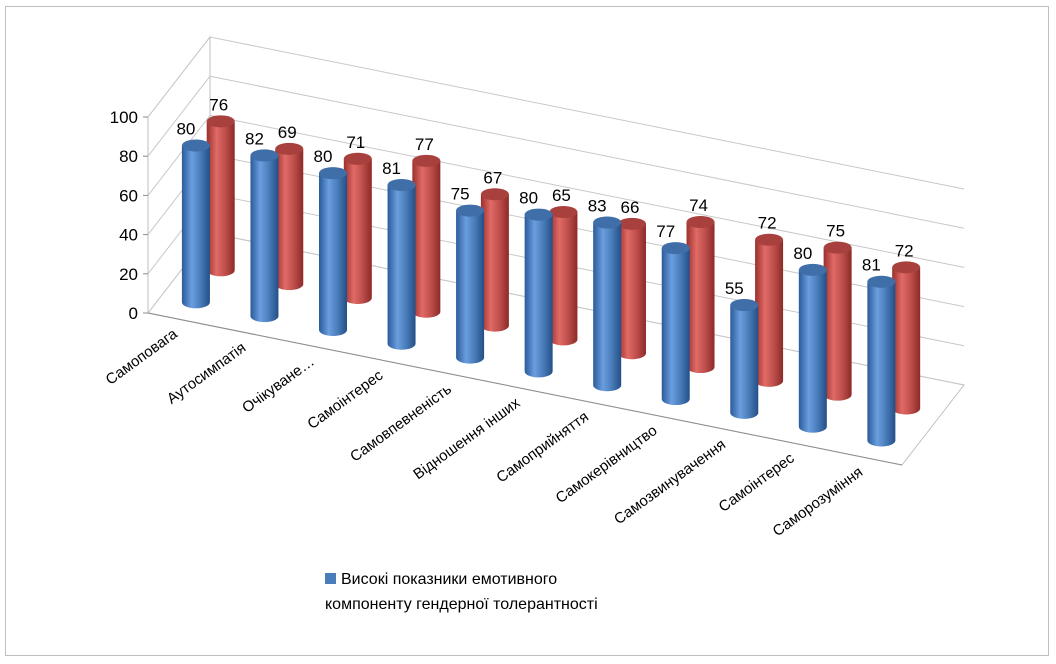  What do you see at coordinates (561, 195) in the screenshot?
I see `data-label: 65` at bounding box center [561, 195].